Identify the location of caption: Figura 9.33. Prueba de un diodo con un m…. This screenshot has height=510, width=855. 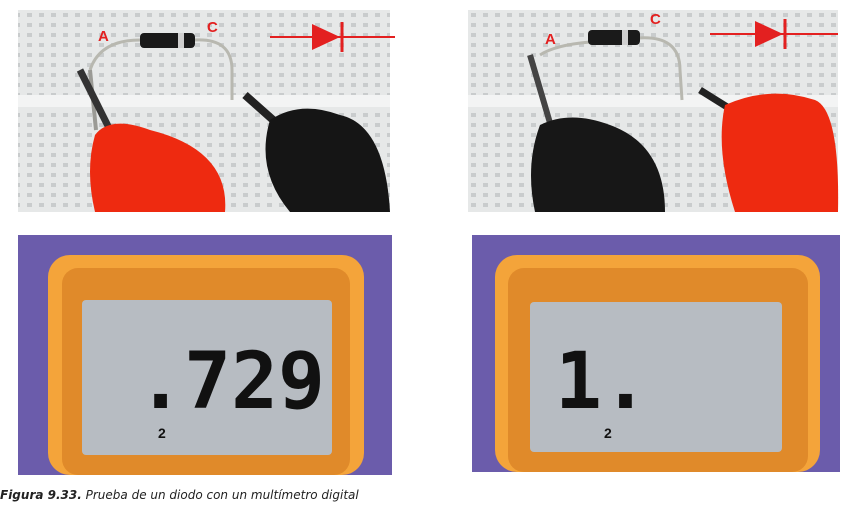
(179, 495).